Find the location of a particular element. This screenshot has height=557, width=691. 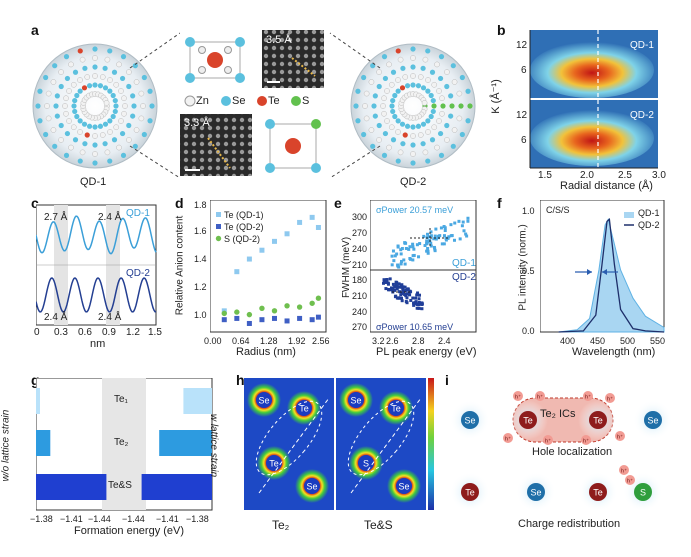

f-title: C/S/S is located at coordinates (558, 210).